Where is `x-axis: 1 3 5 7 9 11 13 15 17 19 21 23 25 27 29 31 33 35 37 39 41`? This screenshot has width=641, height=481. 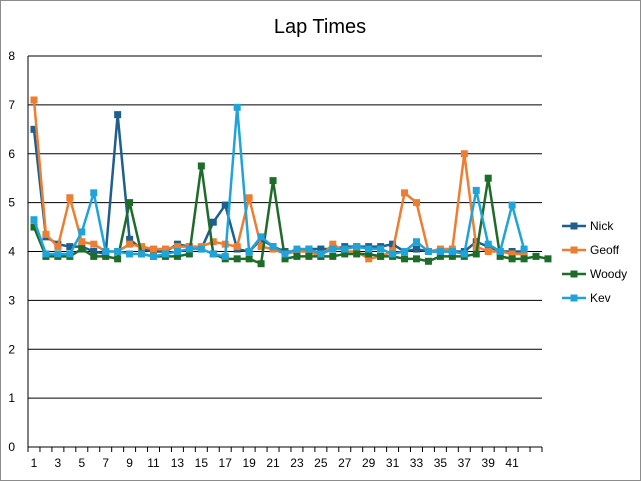 x-axis: 1 3 5 7 9 11 13 15 17 19 21 23 25 27 29 31 33 35 37 39 41 is located at coordinates (285, 458).